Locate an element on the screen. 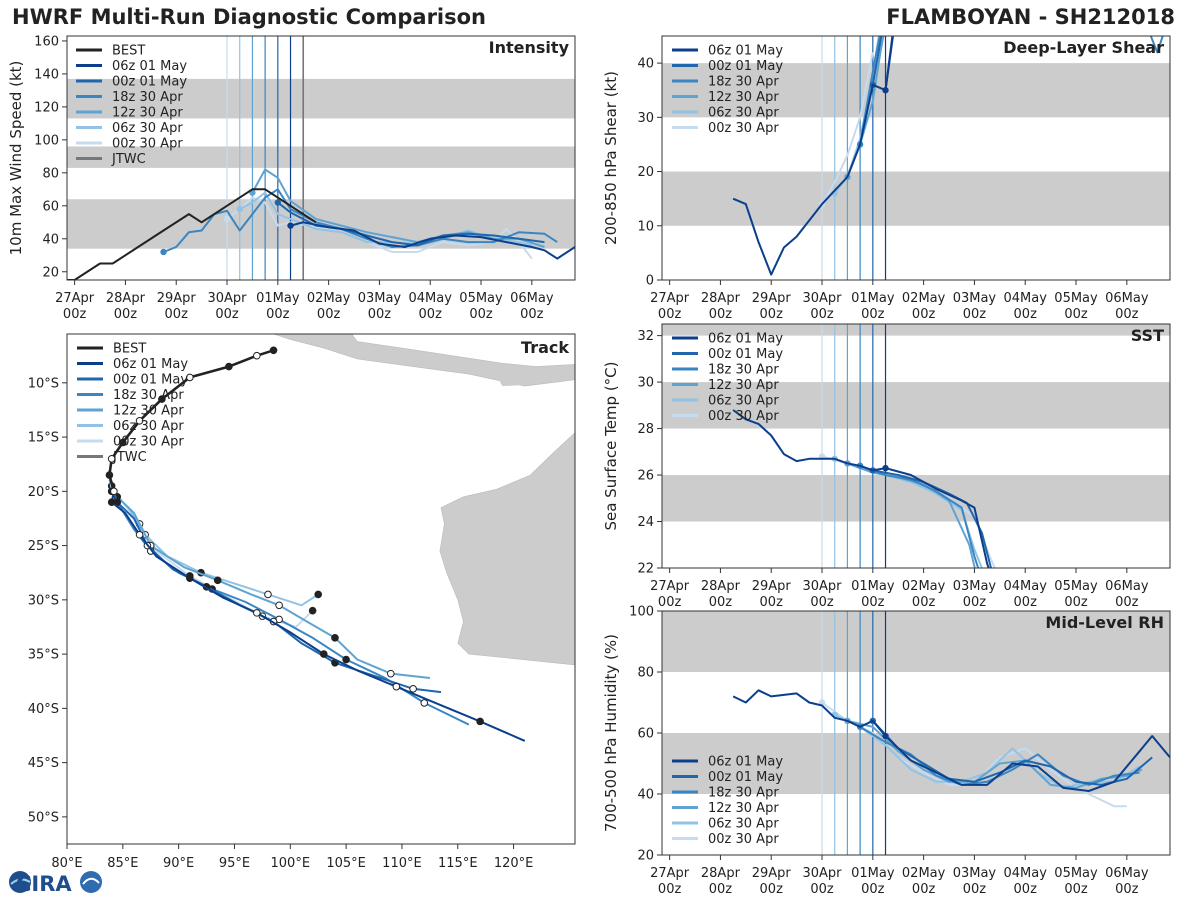 The height and width of the screenshot is (900, 1200). cira-logo-text: CIRA is located at coordinates (44, 884).